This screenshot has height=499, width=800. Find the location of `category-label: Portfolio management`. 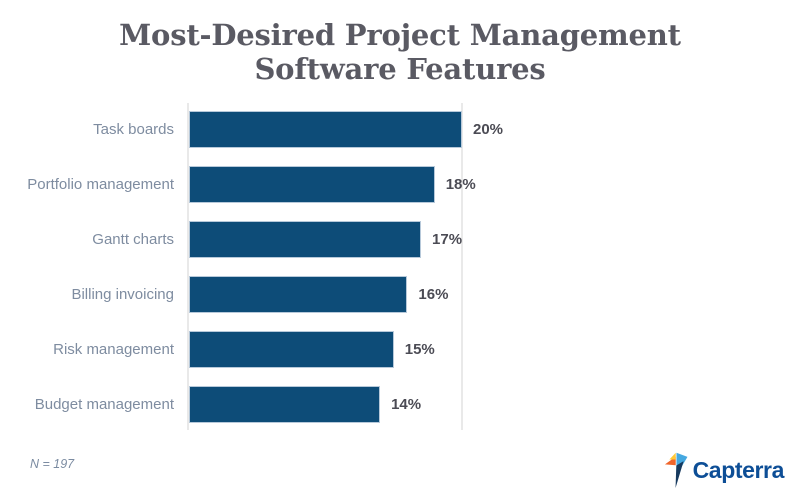

category-label: Portfolio management is located at coordinates (100, 184).